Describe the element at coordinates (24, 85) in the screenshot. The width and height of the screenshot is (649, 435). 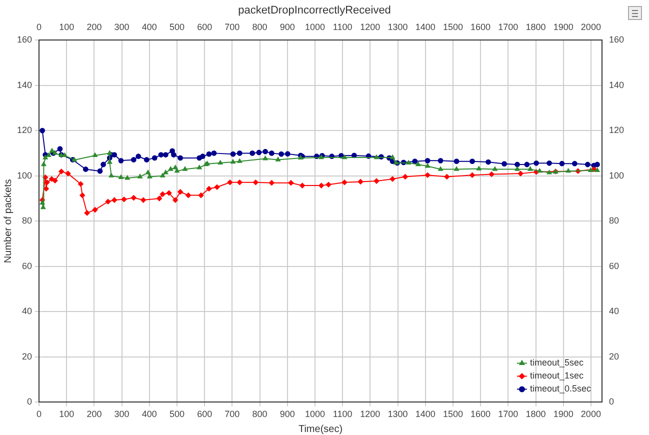
I see `y-tick-label: 140` at that location.